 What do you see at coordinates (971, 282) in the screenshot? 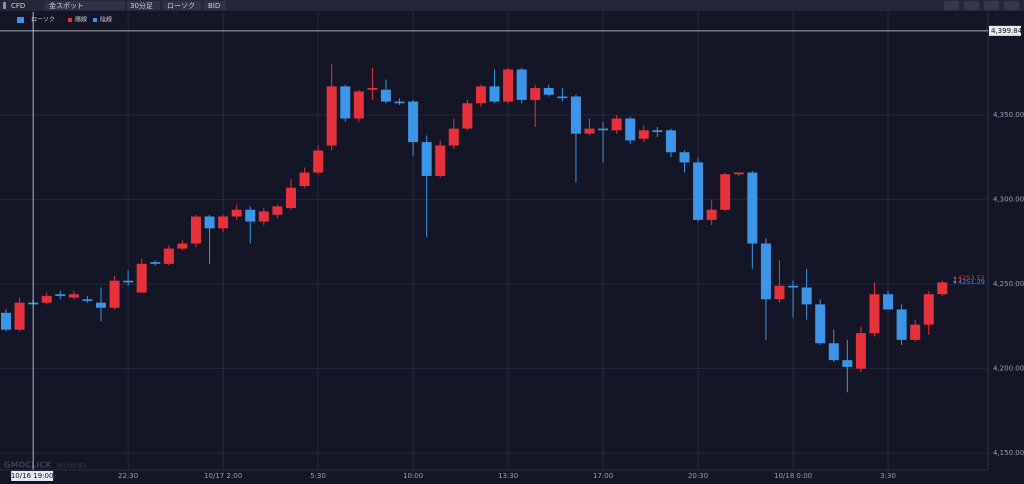
I see `price-label: 4251.29` at bounding box center [971, 282].